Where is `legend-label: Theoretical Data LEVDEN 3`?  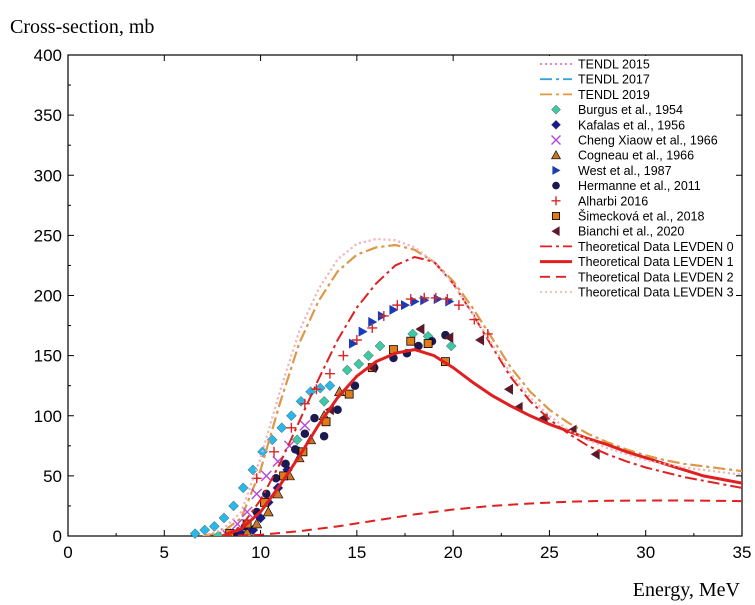 legend-label: Theoretical Data LEVDEN 3 is located at coordinates (656, 293).